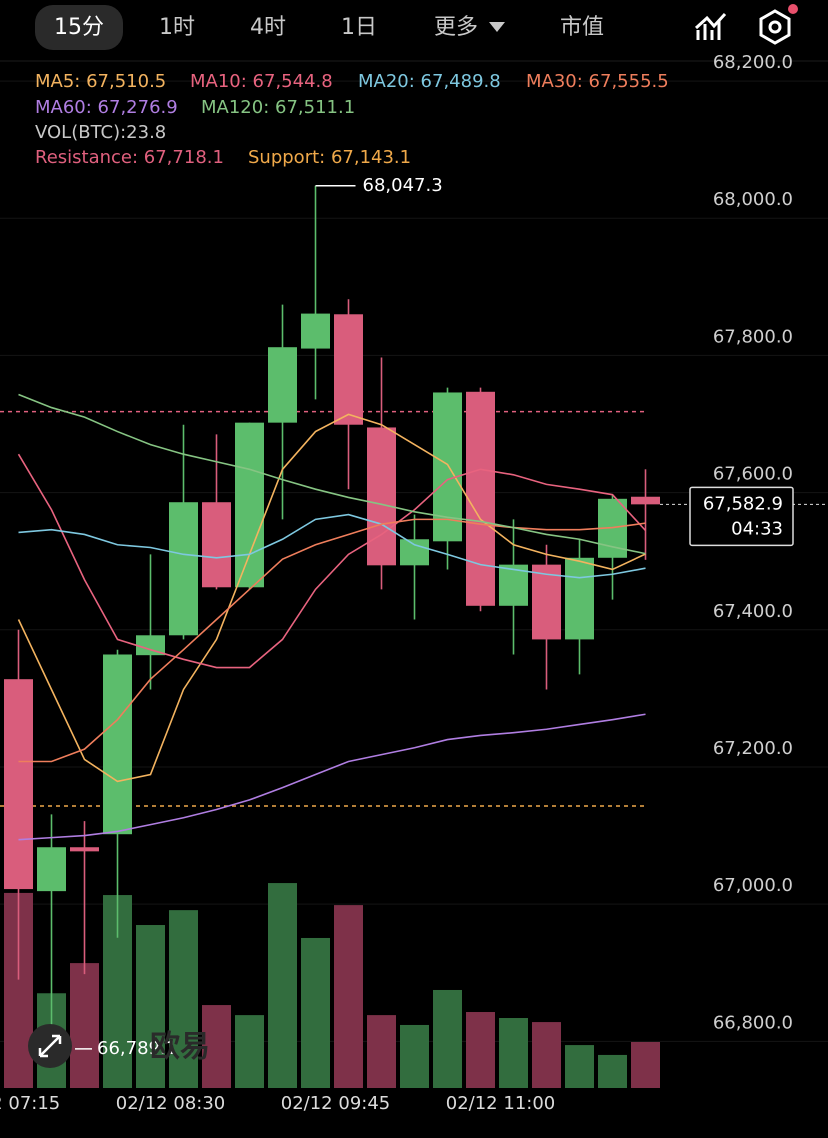 Image resolution: width=828 pixels, height=1138 pixels. What do you see at coordinates (753, 474) in the screenshot?
I see `y-tick-label: 67,600.0` at bounding box center [753, 474].